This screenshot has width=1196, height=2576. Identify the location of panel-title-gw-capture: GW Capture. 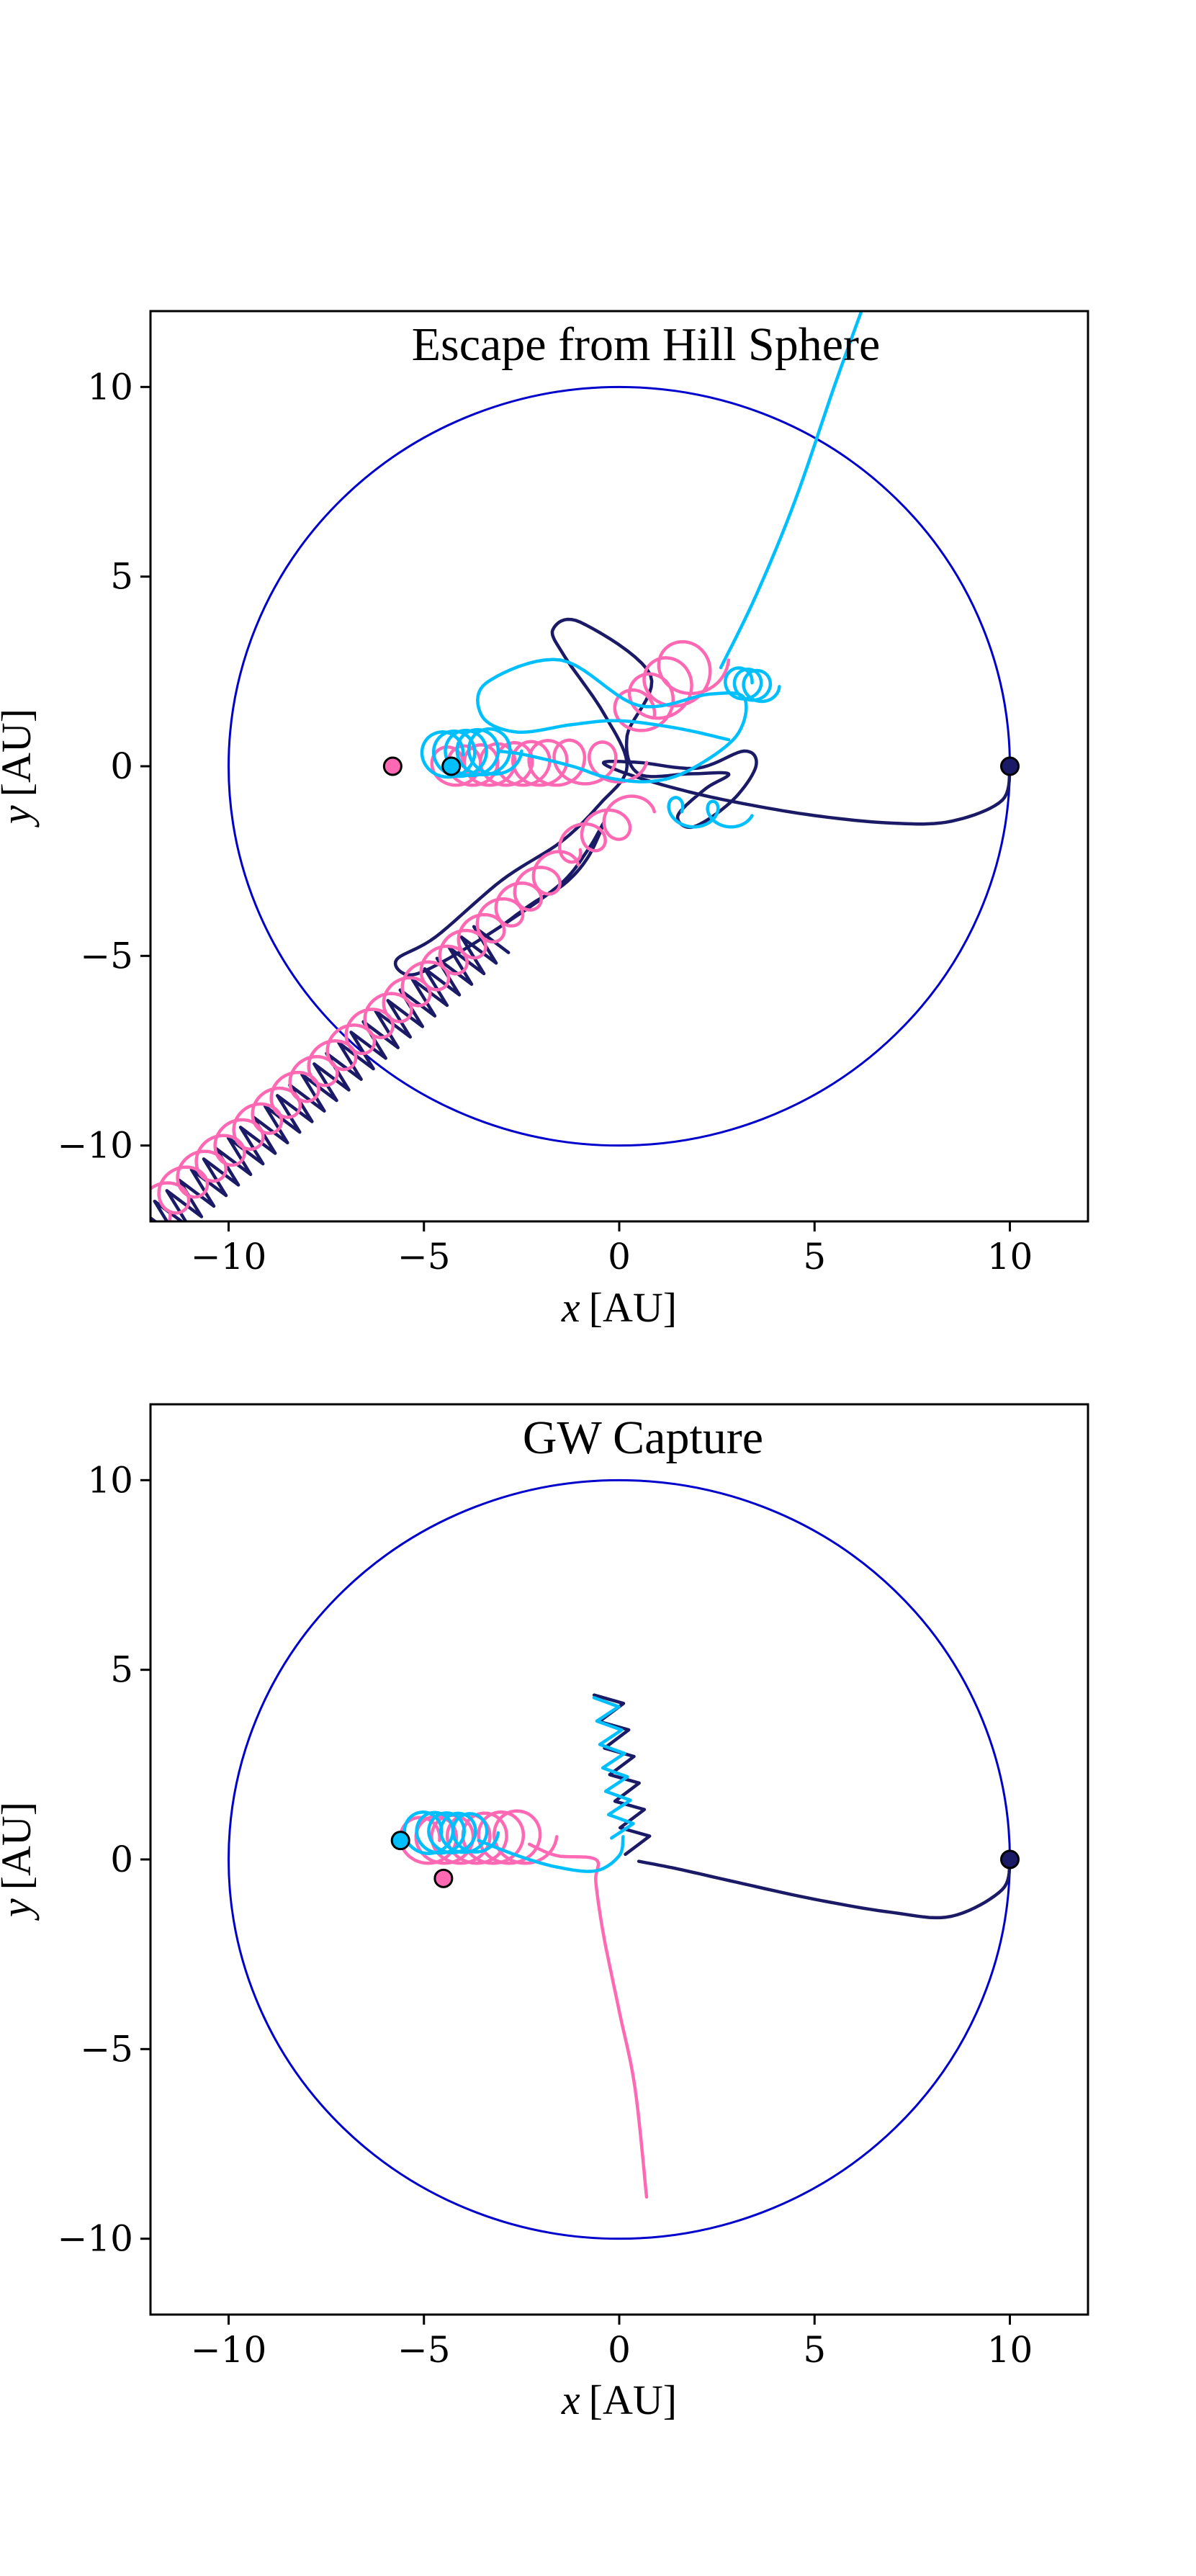
(643, 1438).